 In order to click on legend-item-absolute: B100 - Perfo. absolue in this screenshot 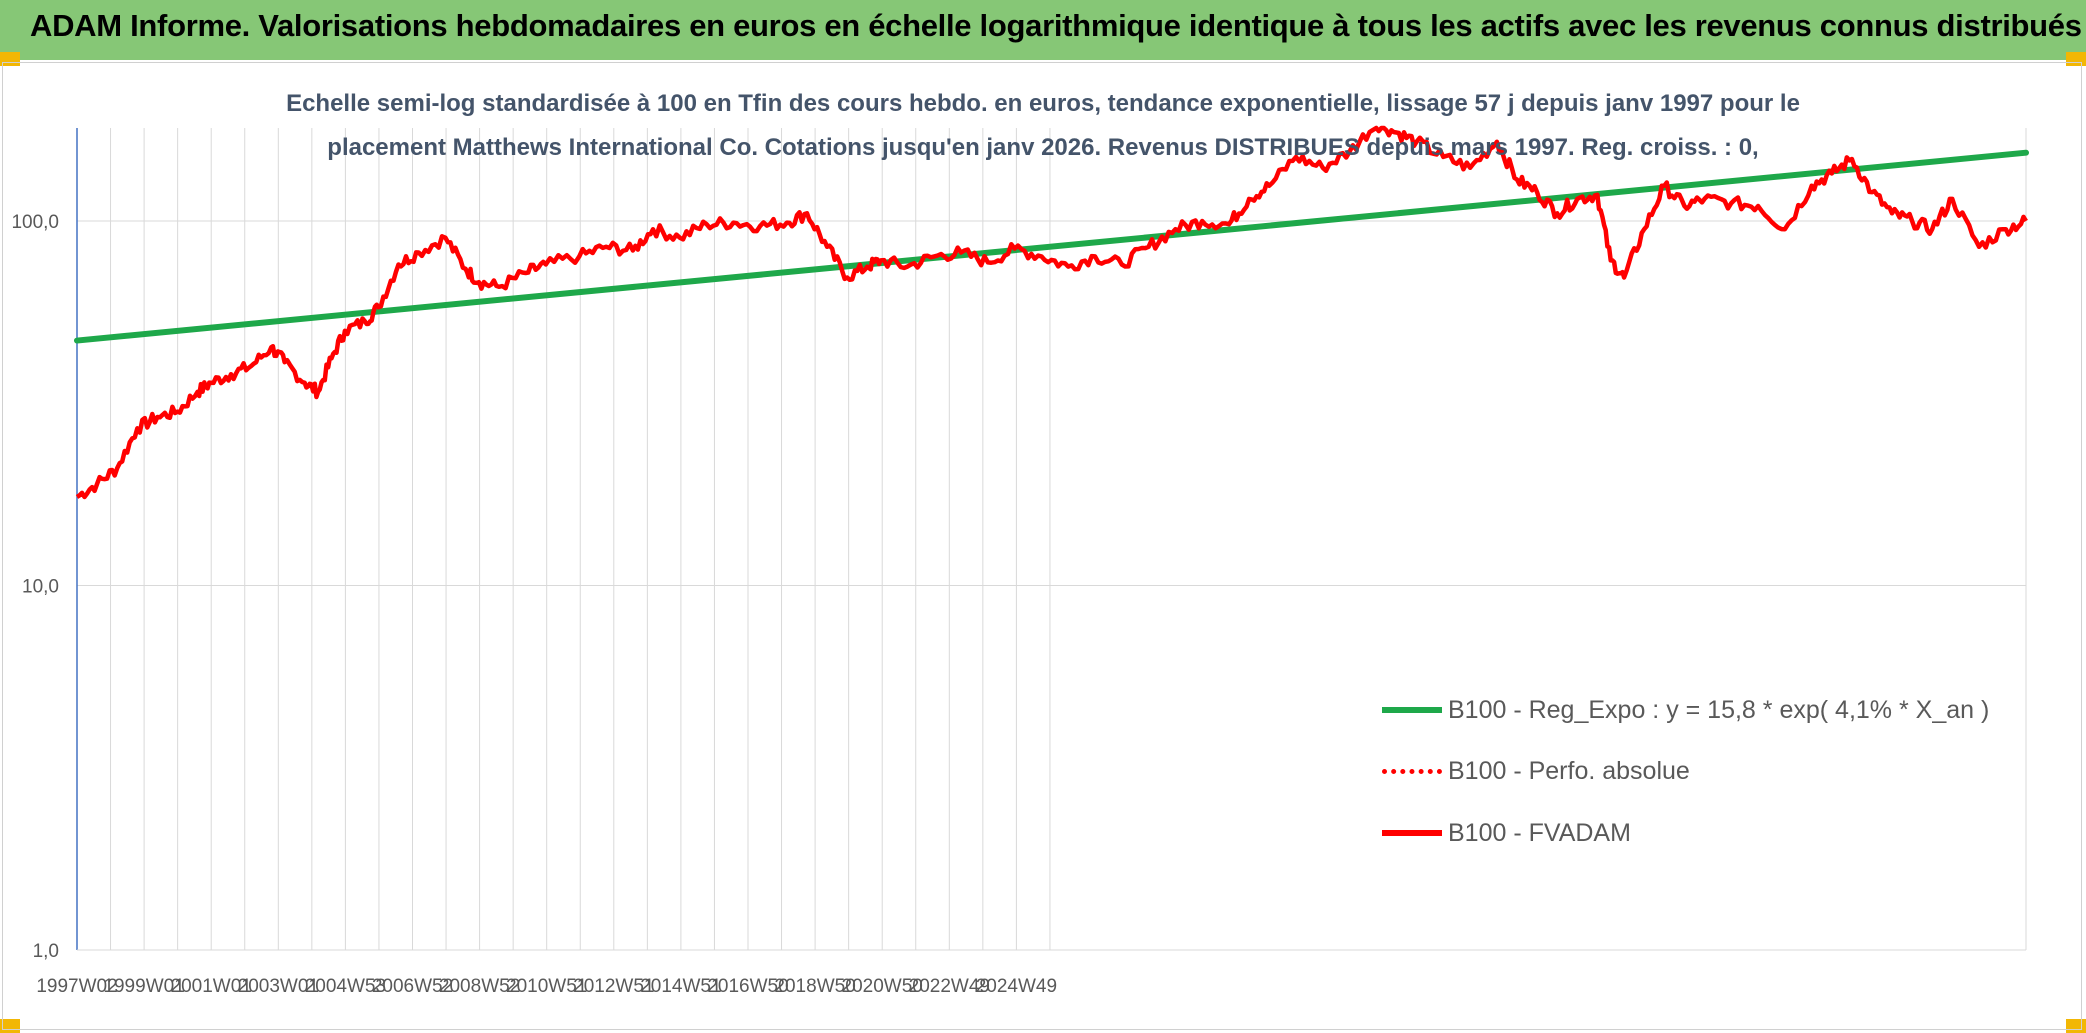, I will do `click(1536, 771)`.